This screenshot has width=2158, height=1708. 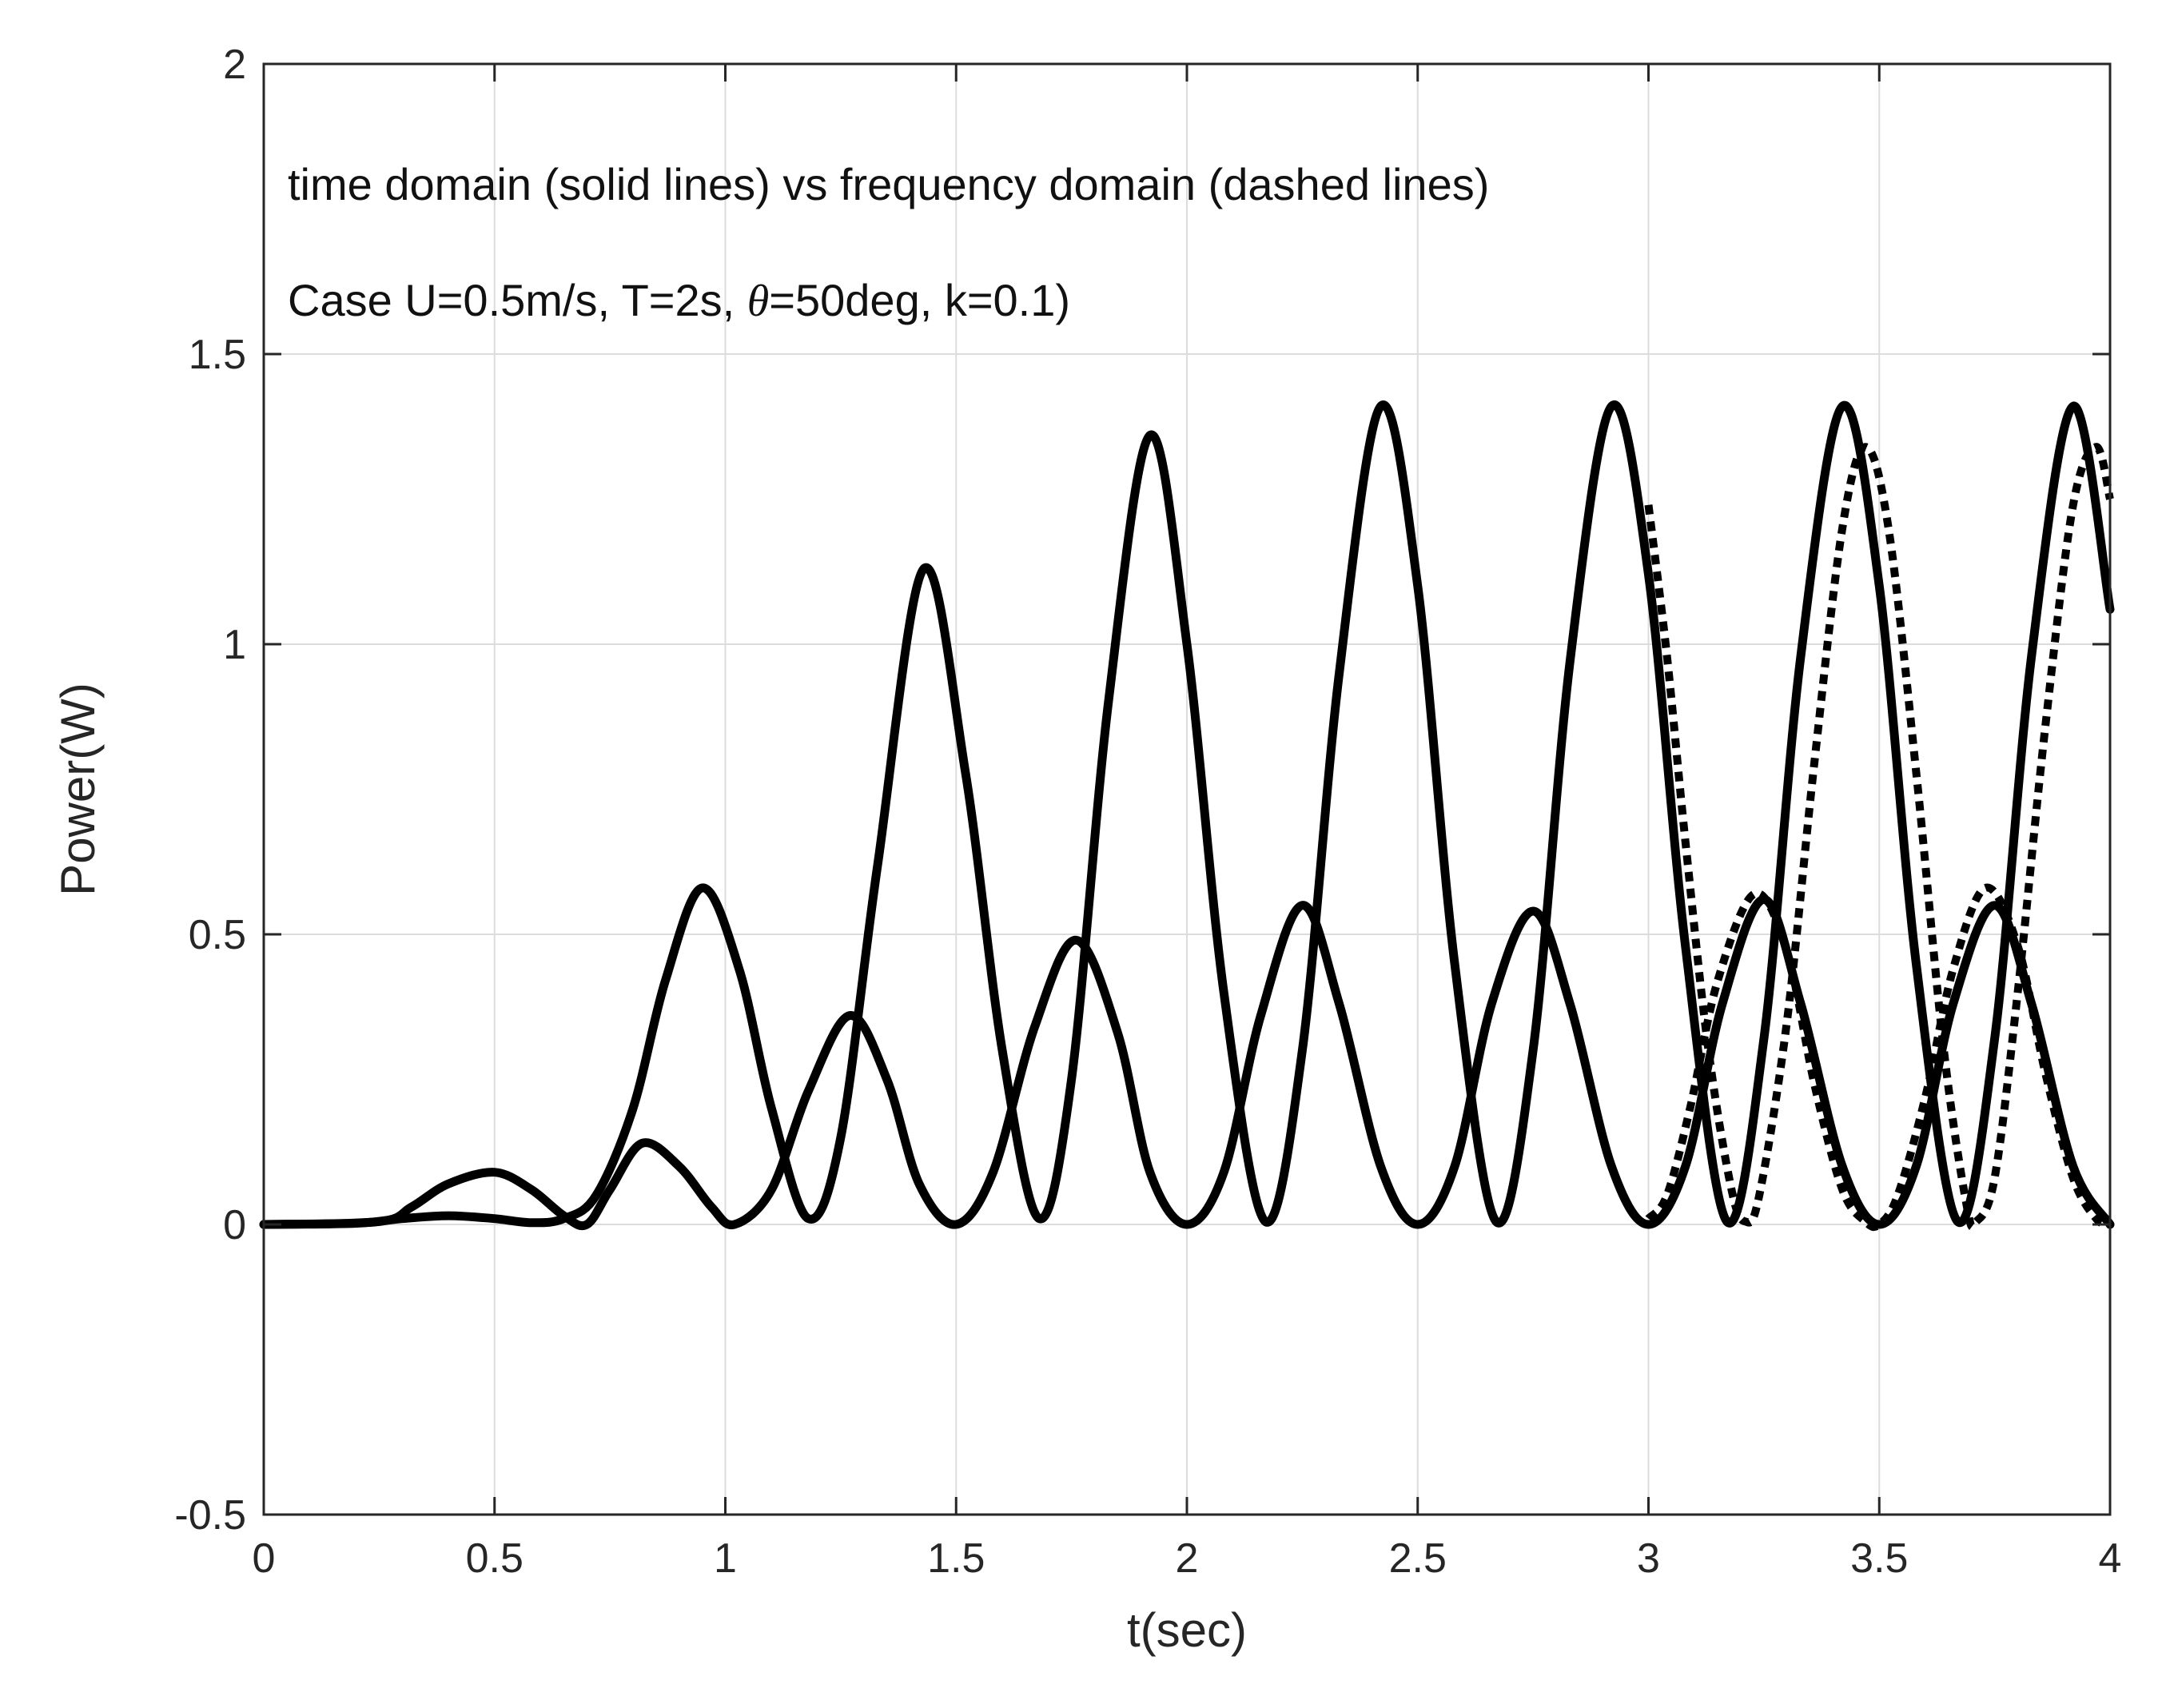 What do you see at coordinates (1648, 1558) in the screenshot?
I see `x-tick-label: 3` at bounding box center [1648, 1558].